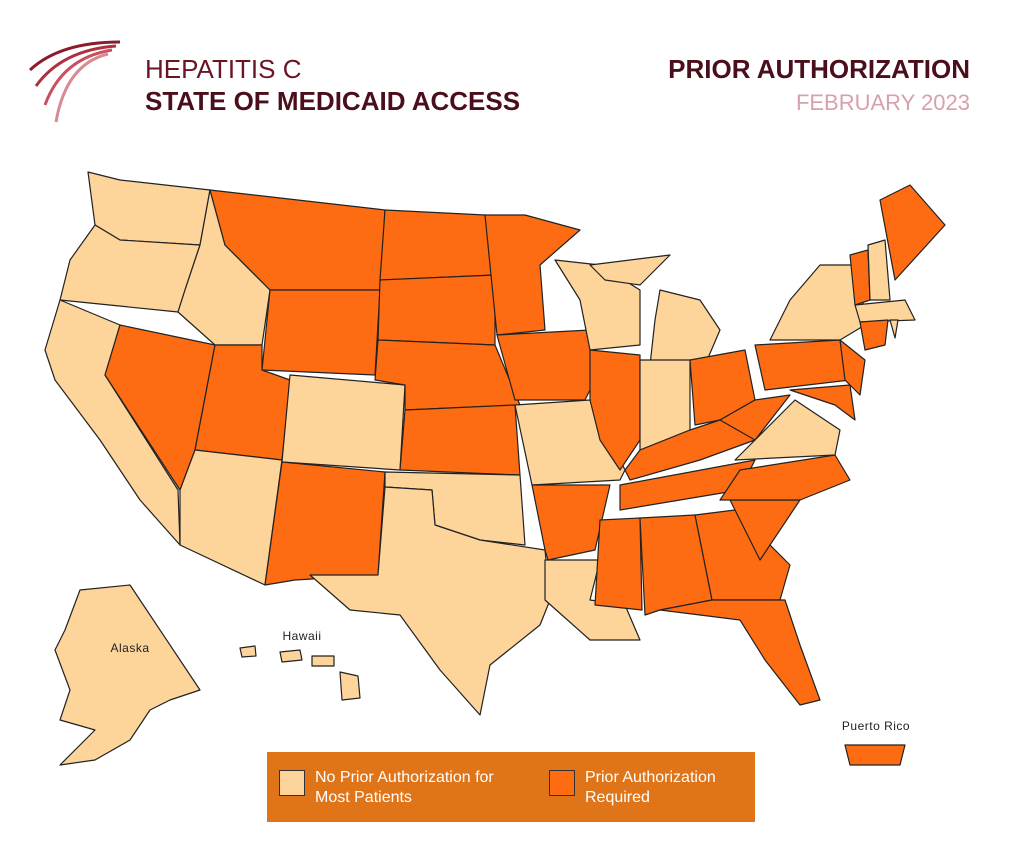 The width and height of the screenshot is (1024, 866). Describe the element at coordinates (883, 102) in the screenshot. I see `date: FEBRUARY 2023` at that location.